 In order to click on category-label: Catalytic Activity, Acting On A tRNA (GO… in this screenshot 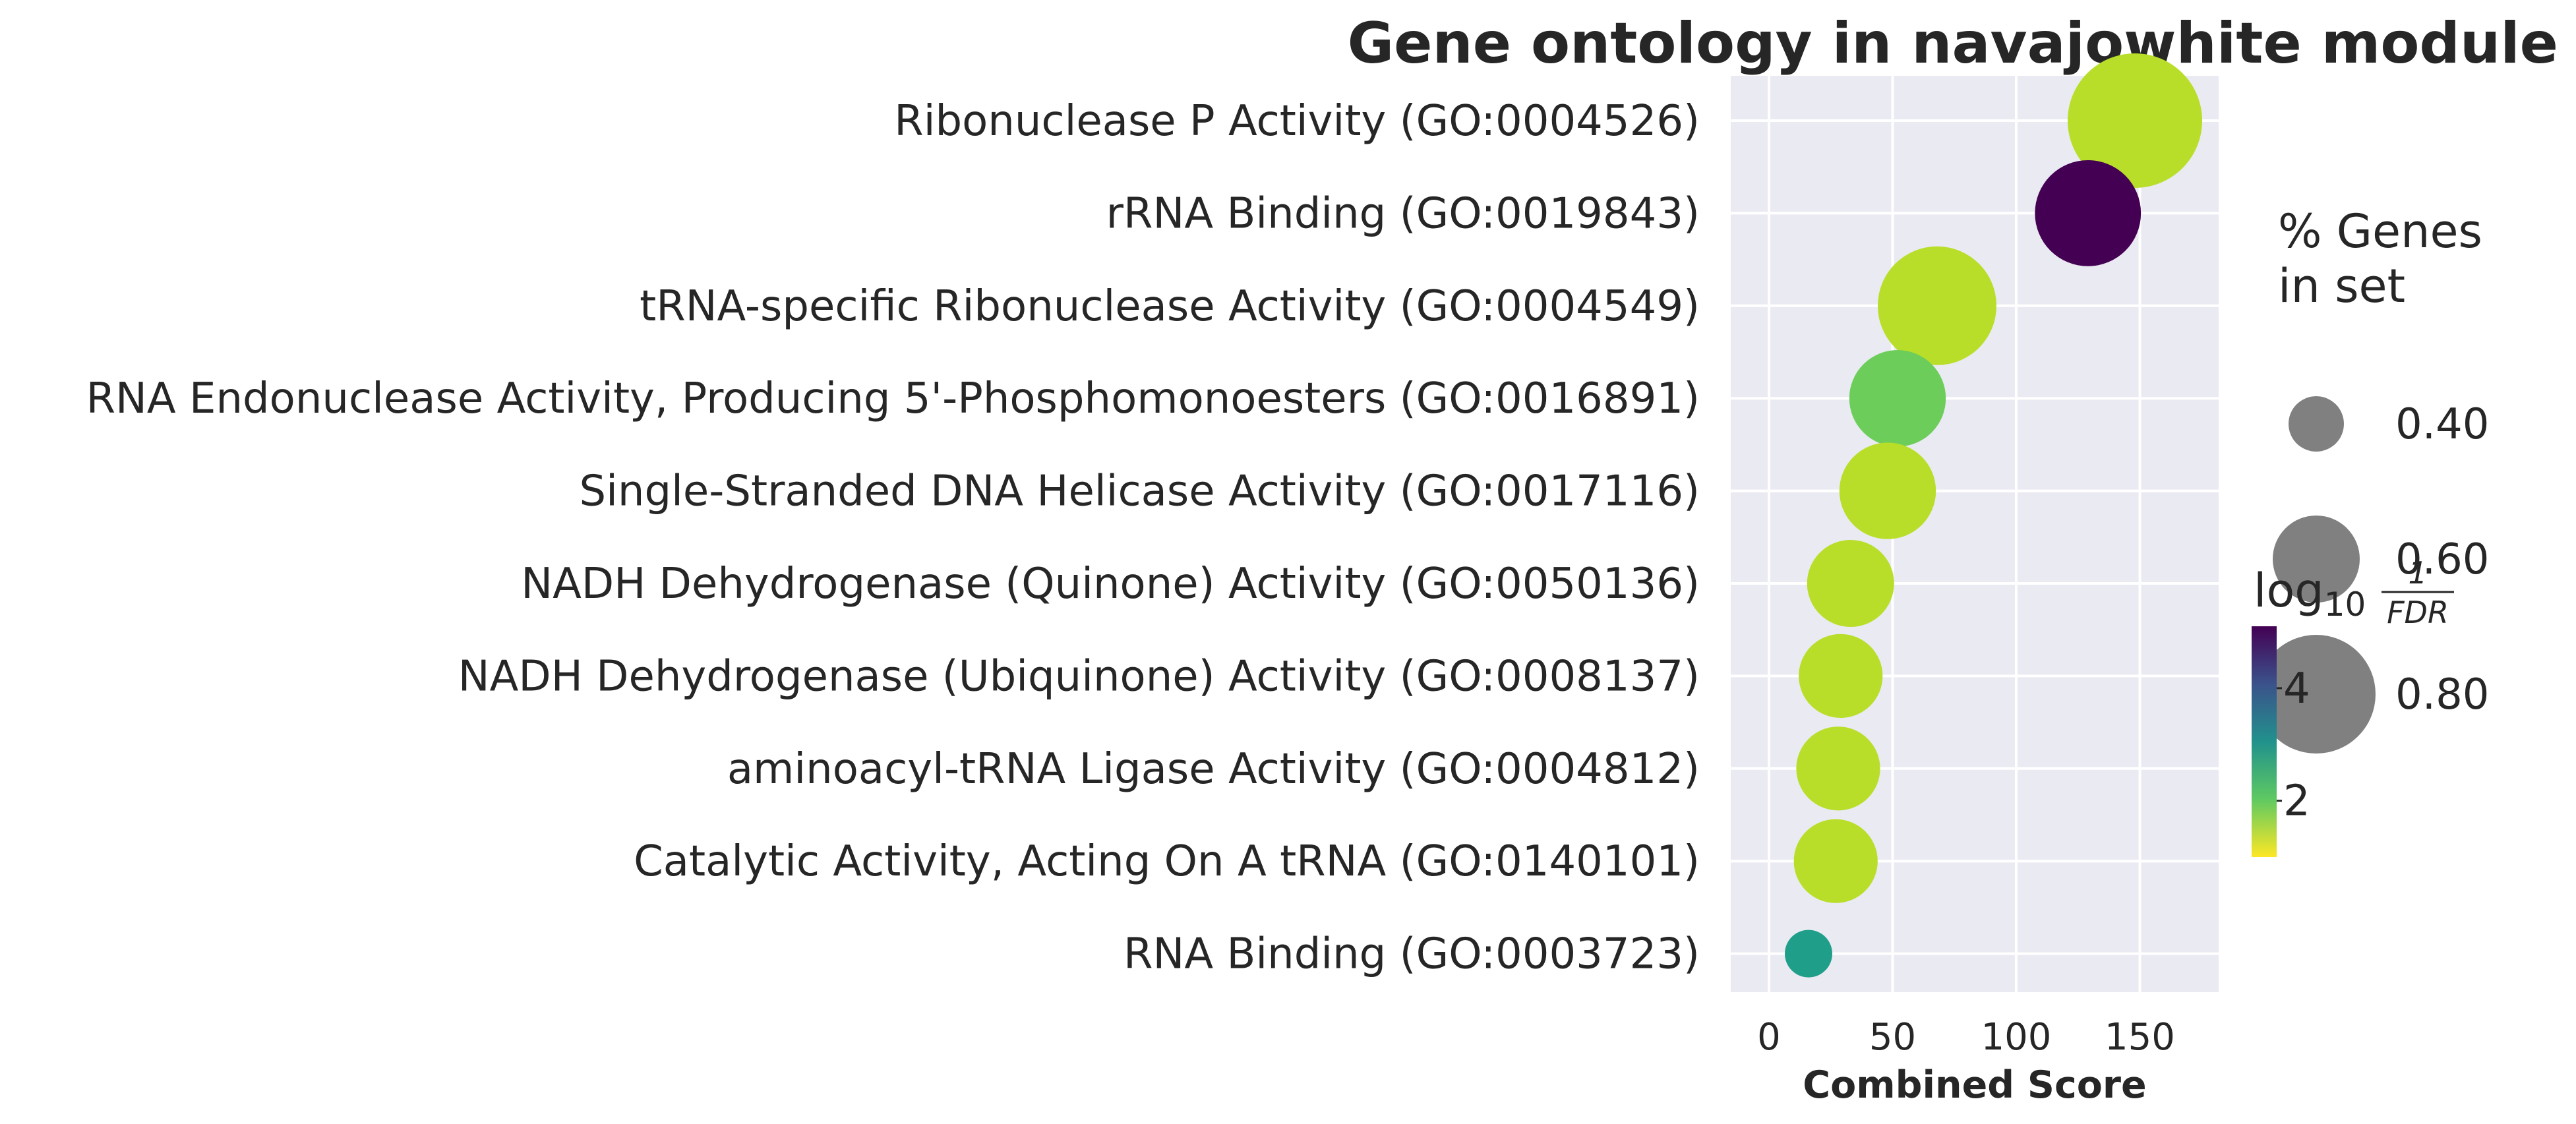, I will do `click(1167, 861)`.